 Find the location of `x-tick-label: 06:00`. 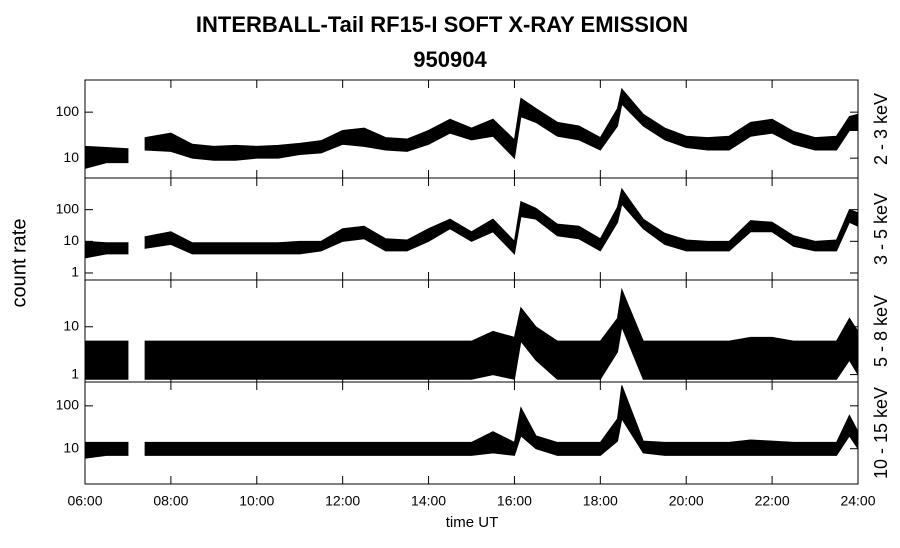

x-tick-label: 06:00 is located at coordinates (84, 501).